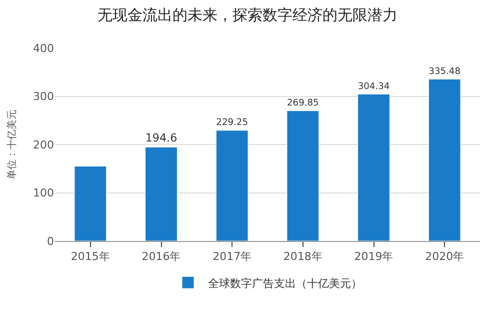 The height and width of the screenshot is (309, 495). Describe the element at coordinates (302, 257) in the screenshot. I see `x-tick-label: 2018年` at that location.